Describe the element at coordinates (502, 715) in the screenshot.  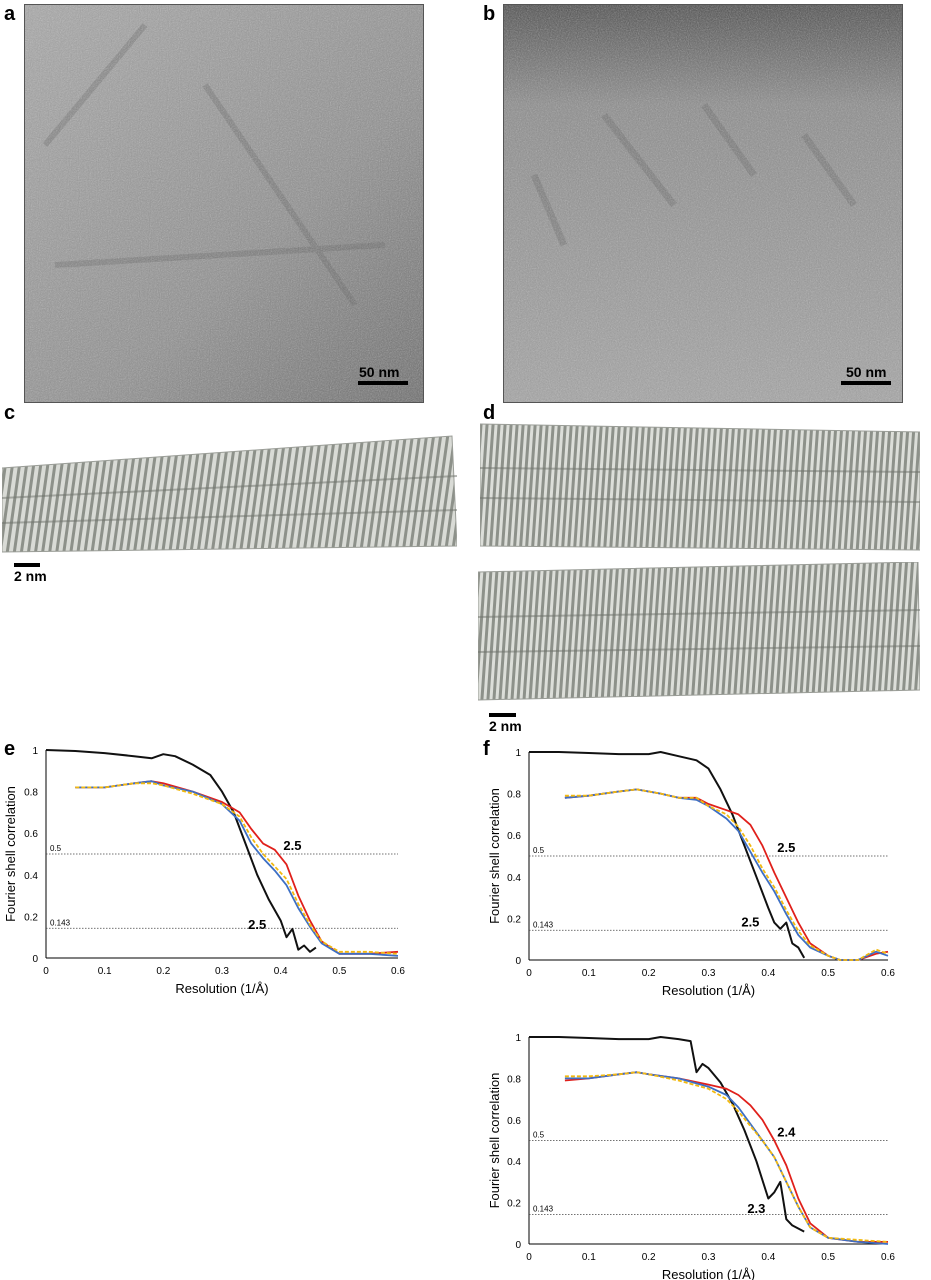
I see `scalebar-d` at that location.